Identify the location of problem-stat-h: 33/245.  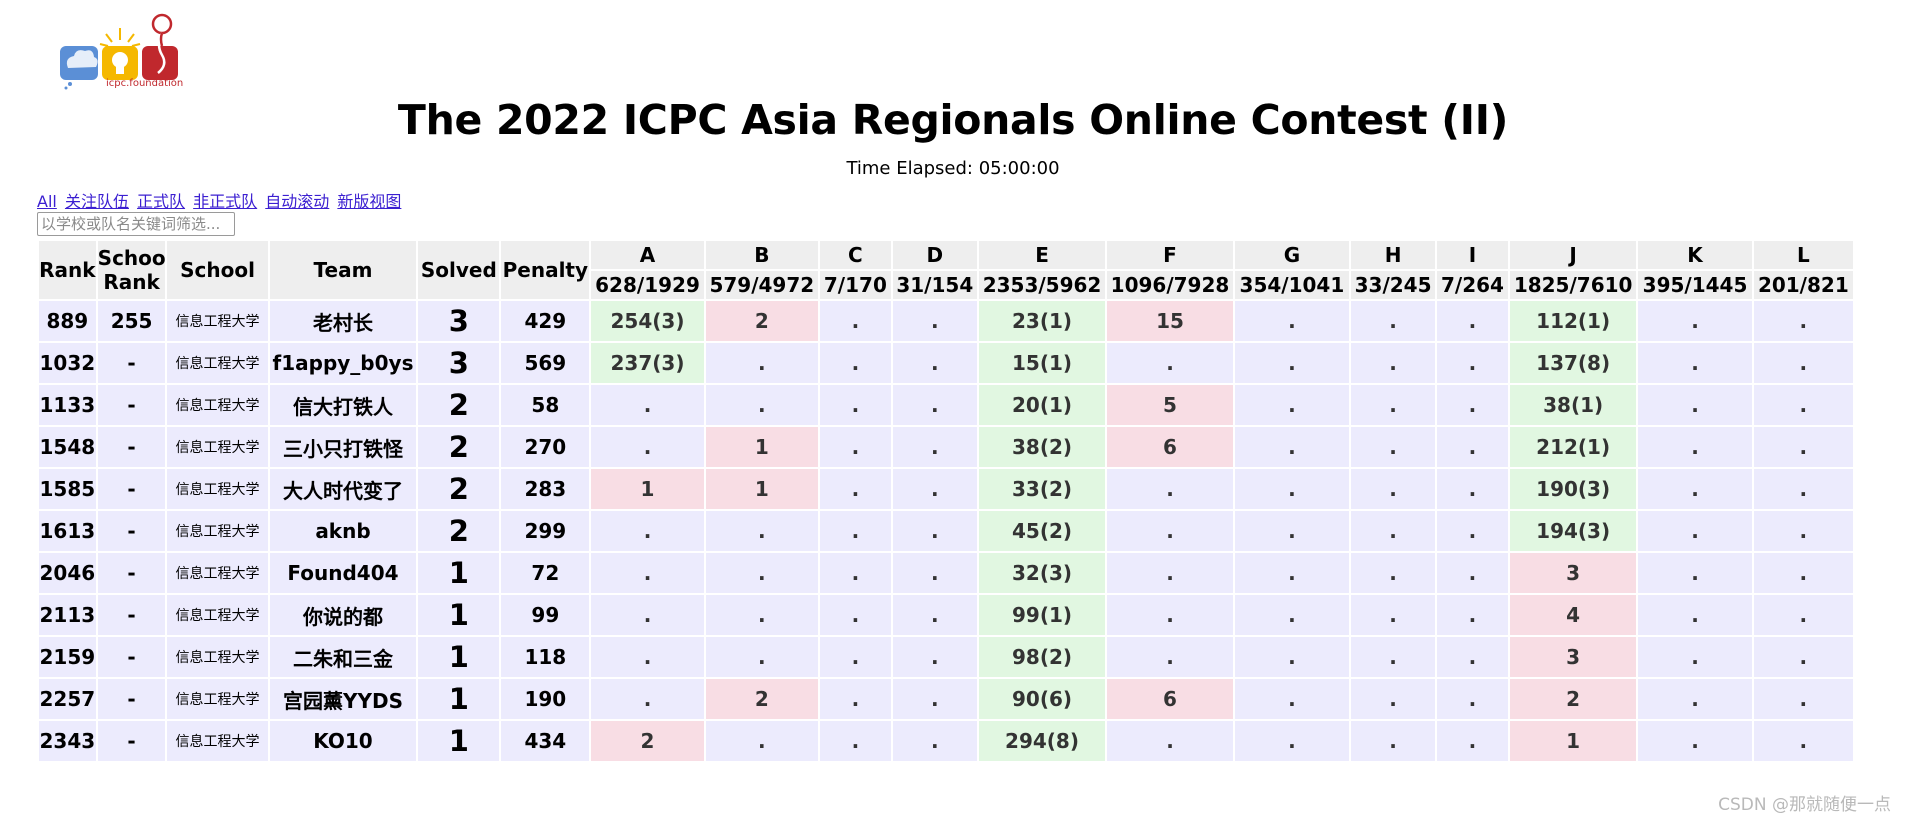
(1393, 285).